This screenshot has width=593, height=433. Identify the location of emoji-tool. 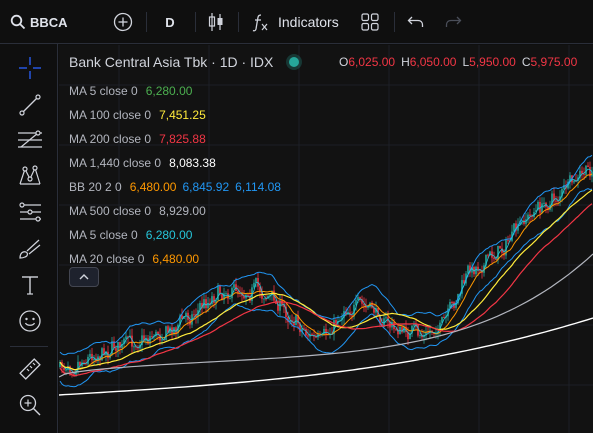
(30, 321).